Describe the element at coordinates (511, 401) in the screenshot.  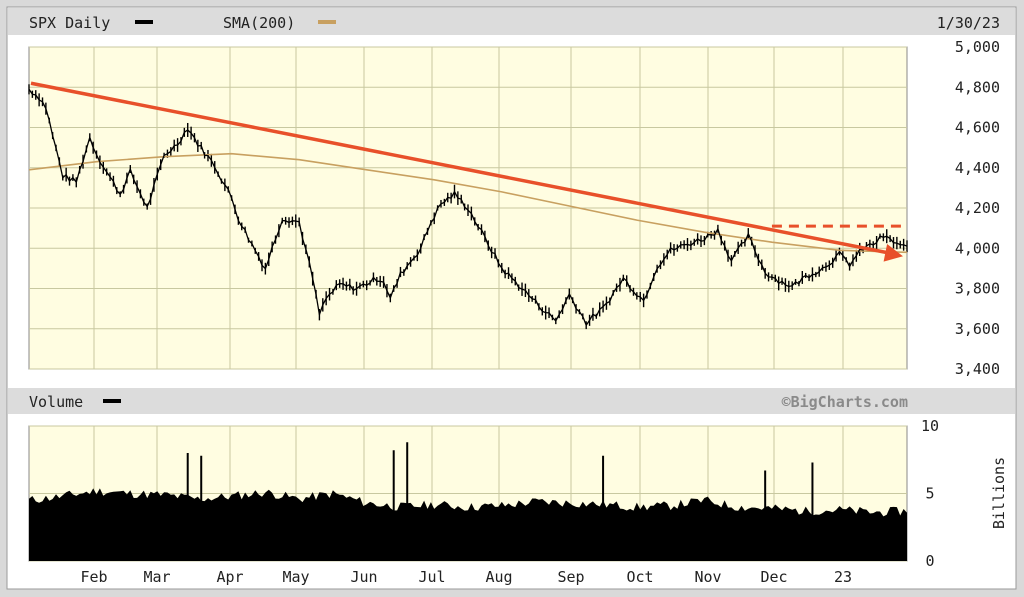
I see `volume-header-bar` at that location.